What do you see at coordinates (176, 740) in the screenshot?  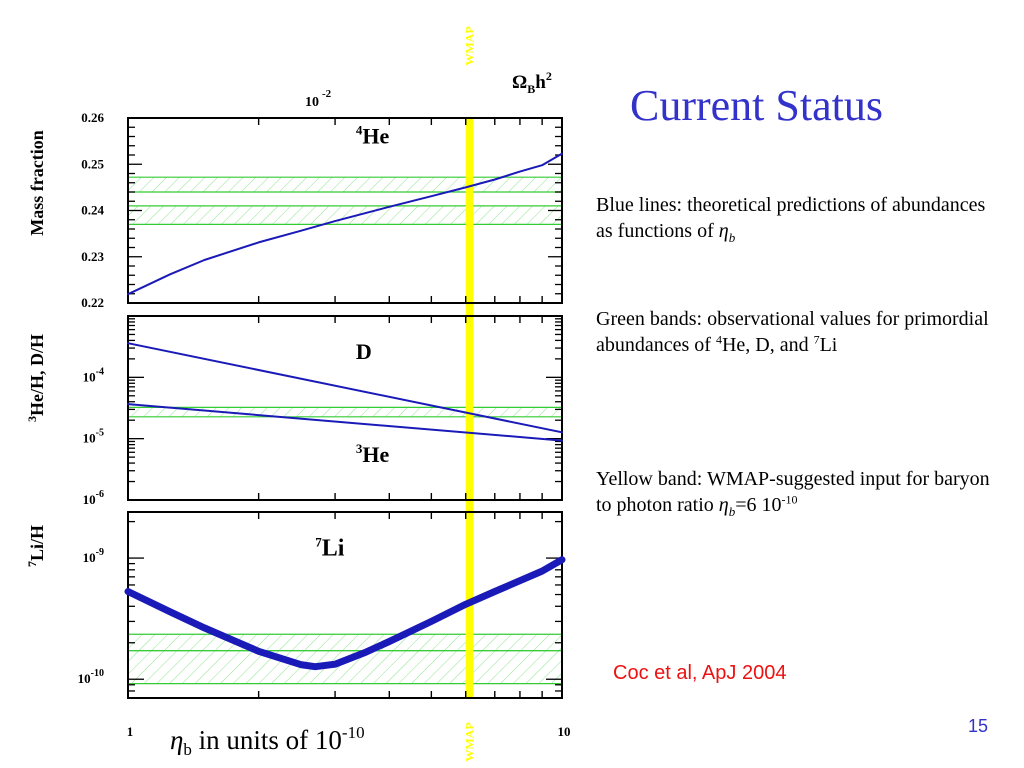 I see `x-axis-eta: η` at bounding box center [176, 740].